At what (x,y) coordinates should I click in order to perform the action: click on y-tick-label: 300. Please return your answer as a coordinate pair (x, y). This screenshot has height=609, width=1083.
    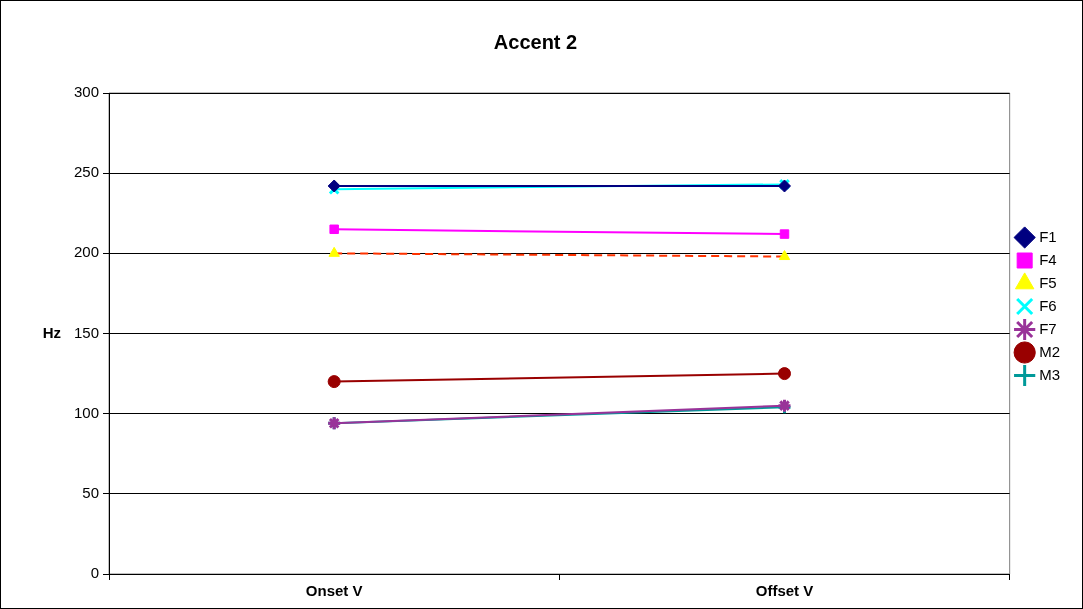
    Looking at the image, I should click on (86, 92).